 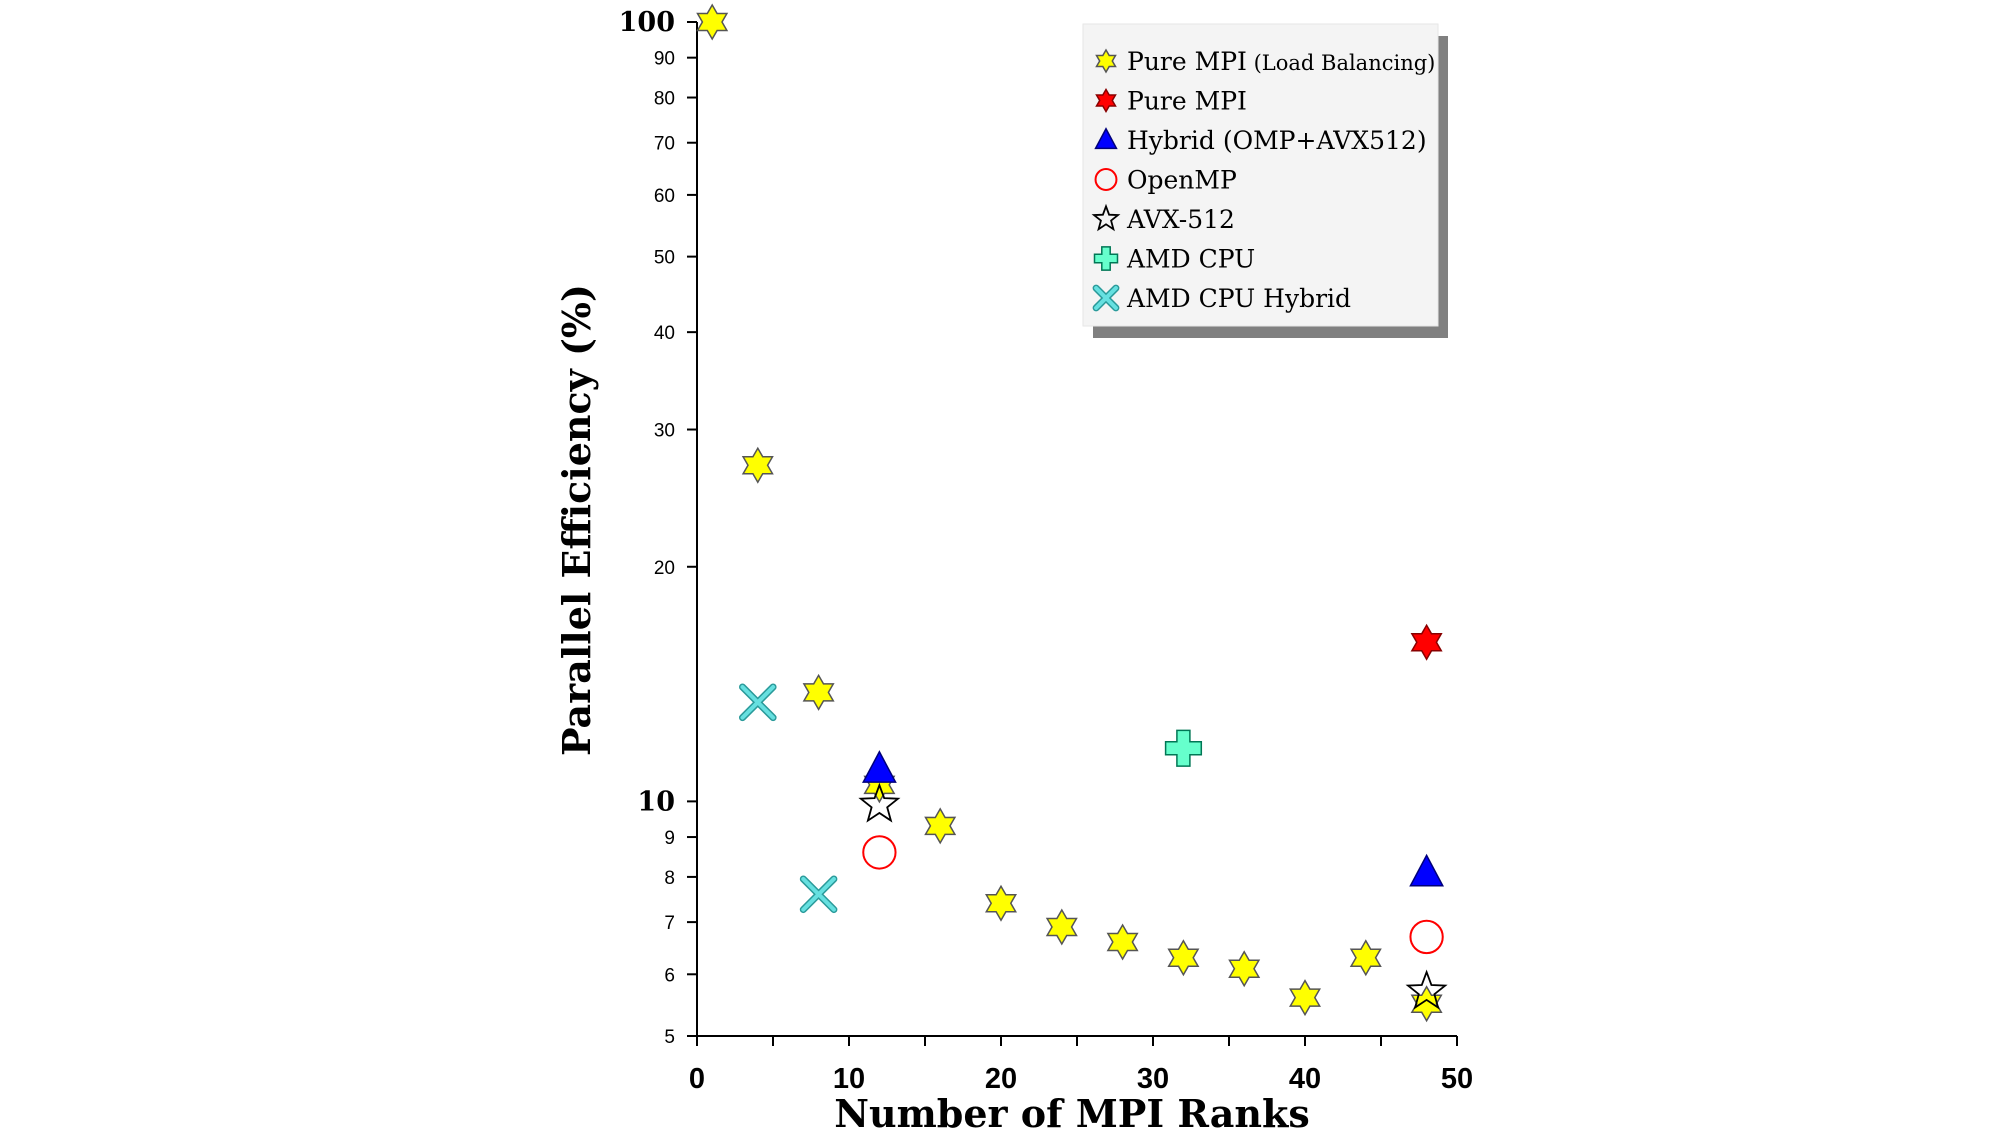 I want to click on legend-marker-amd-cpu-hybrid, so click(x=1106, y=298).